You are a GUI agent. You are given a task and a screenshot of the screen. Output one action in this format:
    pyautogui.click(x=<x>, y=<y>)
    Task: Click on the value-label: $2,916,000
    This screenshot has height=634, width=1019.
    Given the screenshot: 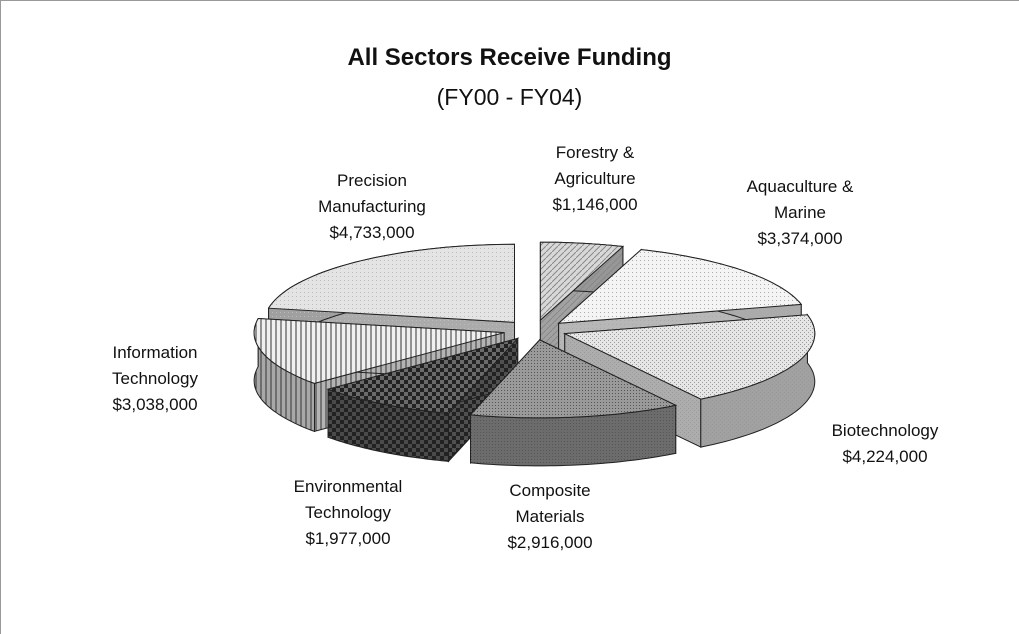 What is the action you would take?
    pyautogui.click(x=550, y=542)
    